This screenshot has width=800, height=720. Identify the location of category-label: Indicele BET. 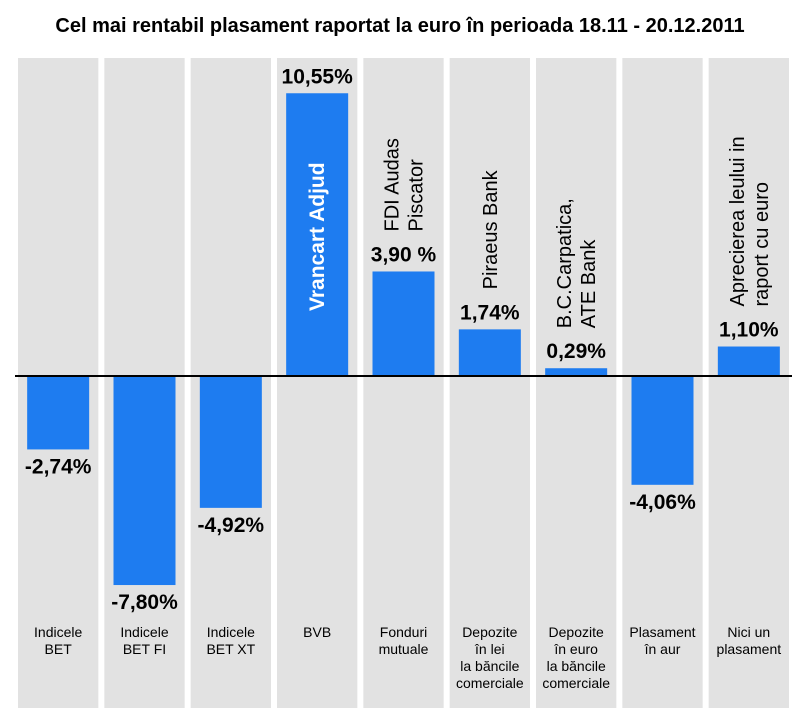
(58, 640).